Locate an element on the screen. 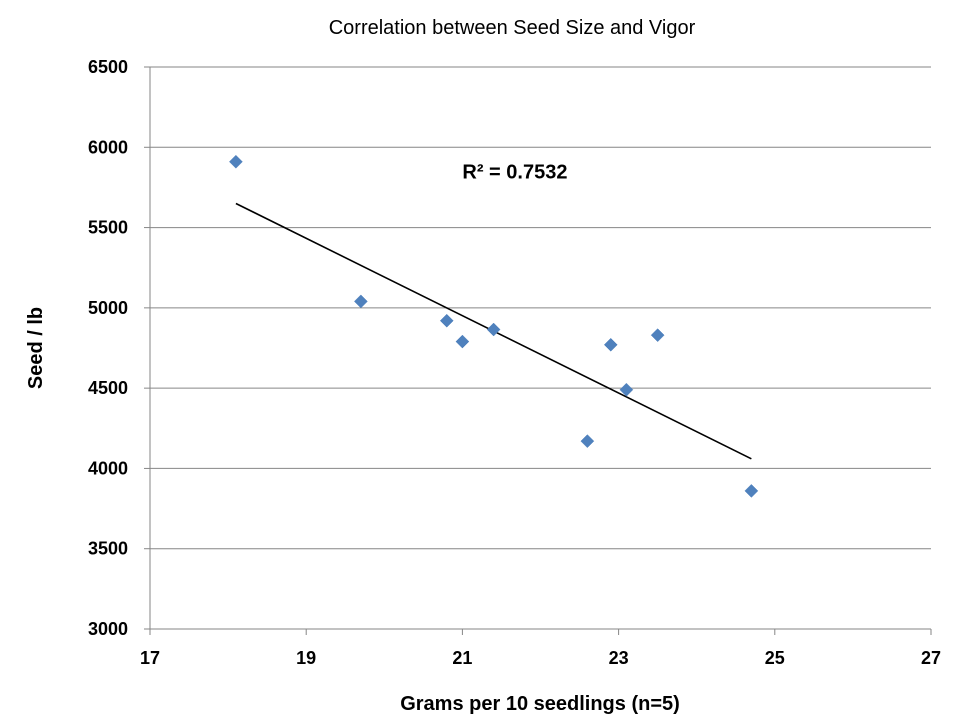 The height and width of the screenshot is (720, 960). x-tick-label: 19 is located at coordinates (306, 658).